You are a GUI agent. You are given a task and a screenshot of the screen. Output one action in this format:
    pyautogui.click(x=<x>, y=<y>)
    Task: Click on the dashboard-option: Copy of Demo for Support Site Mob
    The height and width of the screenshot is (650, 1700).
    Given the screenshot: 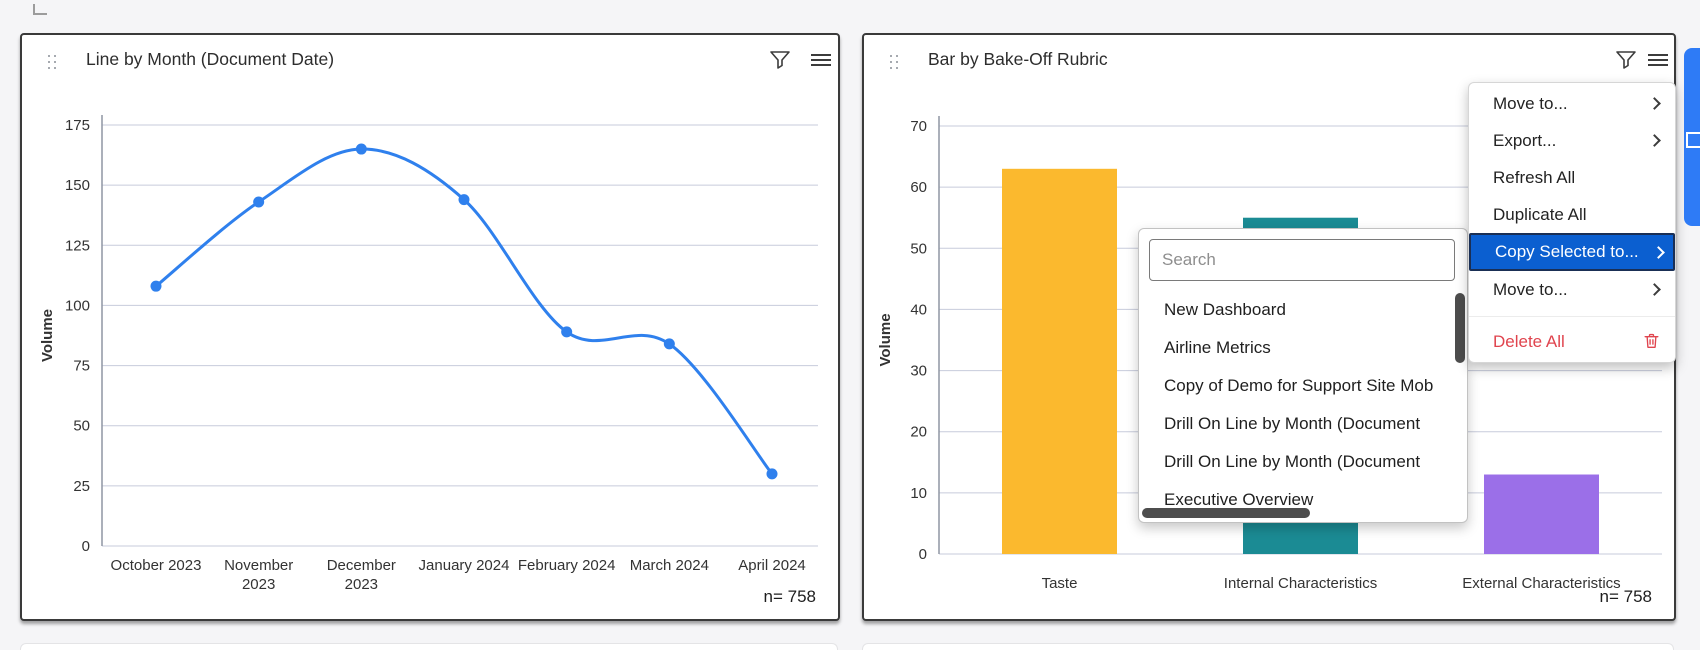 What is the action you would take?
    pyautogui.click(x=1299, y=385)
    